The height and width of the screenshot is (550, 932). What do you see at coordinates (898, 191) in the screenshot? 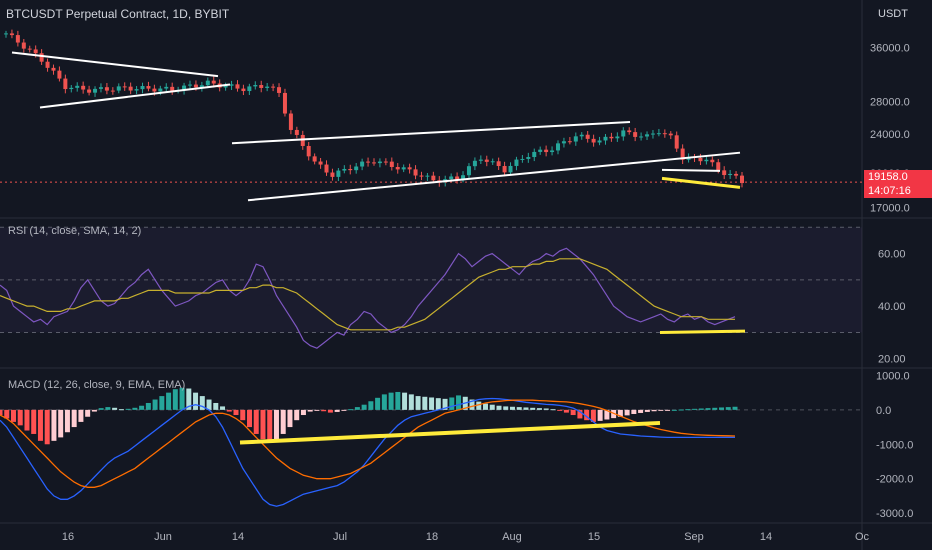
I see `countdown-badge: 14:07:16` at bounding box center [898, 191].